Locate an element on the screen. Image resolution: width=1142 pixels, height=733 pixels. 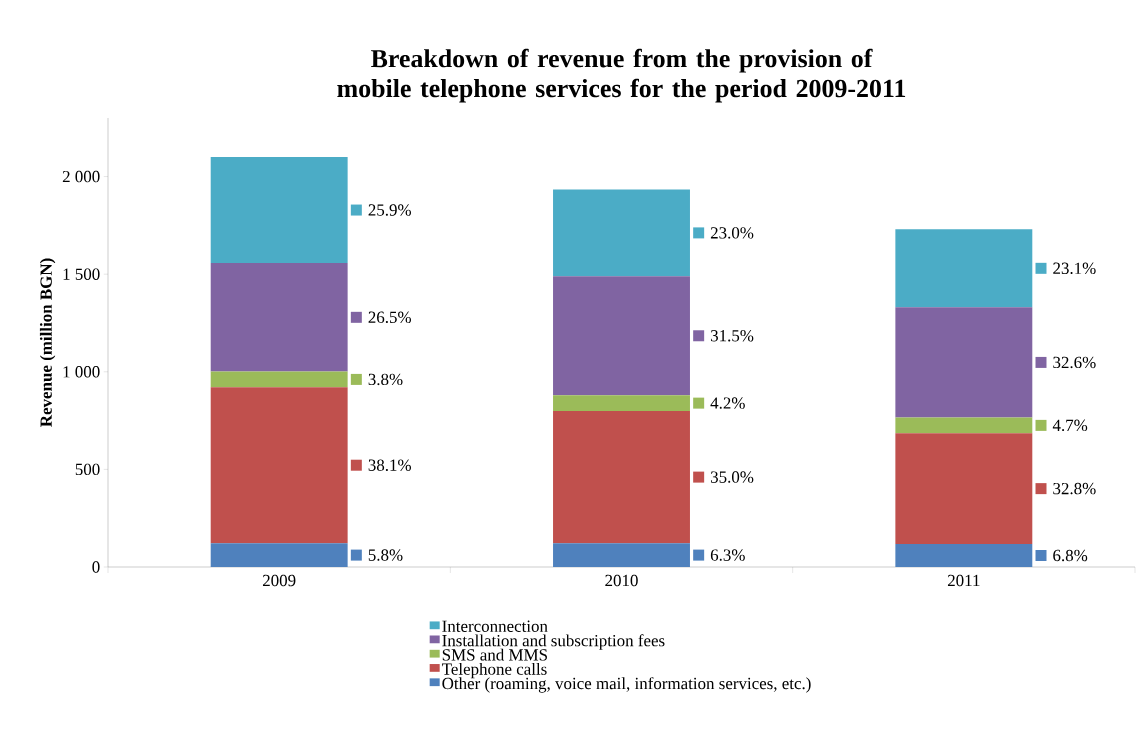
y-tick-label: 0 is located at coordinates (96, 567).